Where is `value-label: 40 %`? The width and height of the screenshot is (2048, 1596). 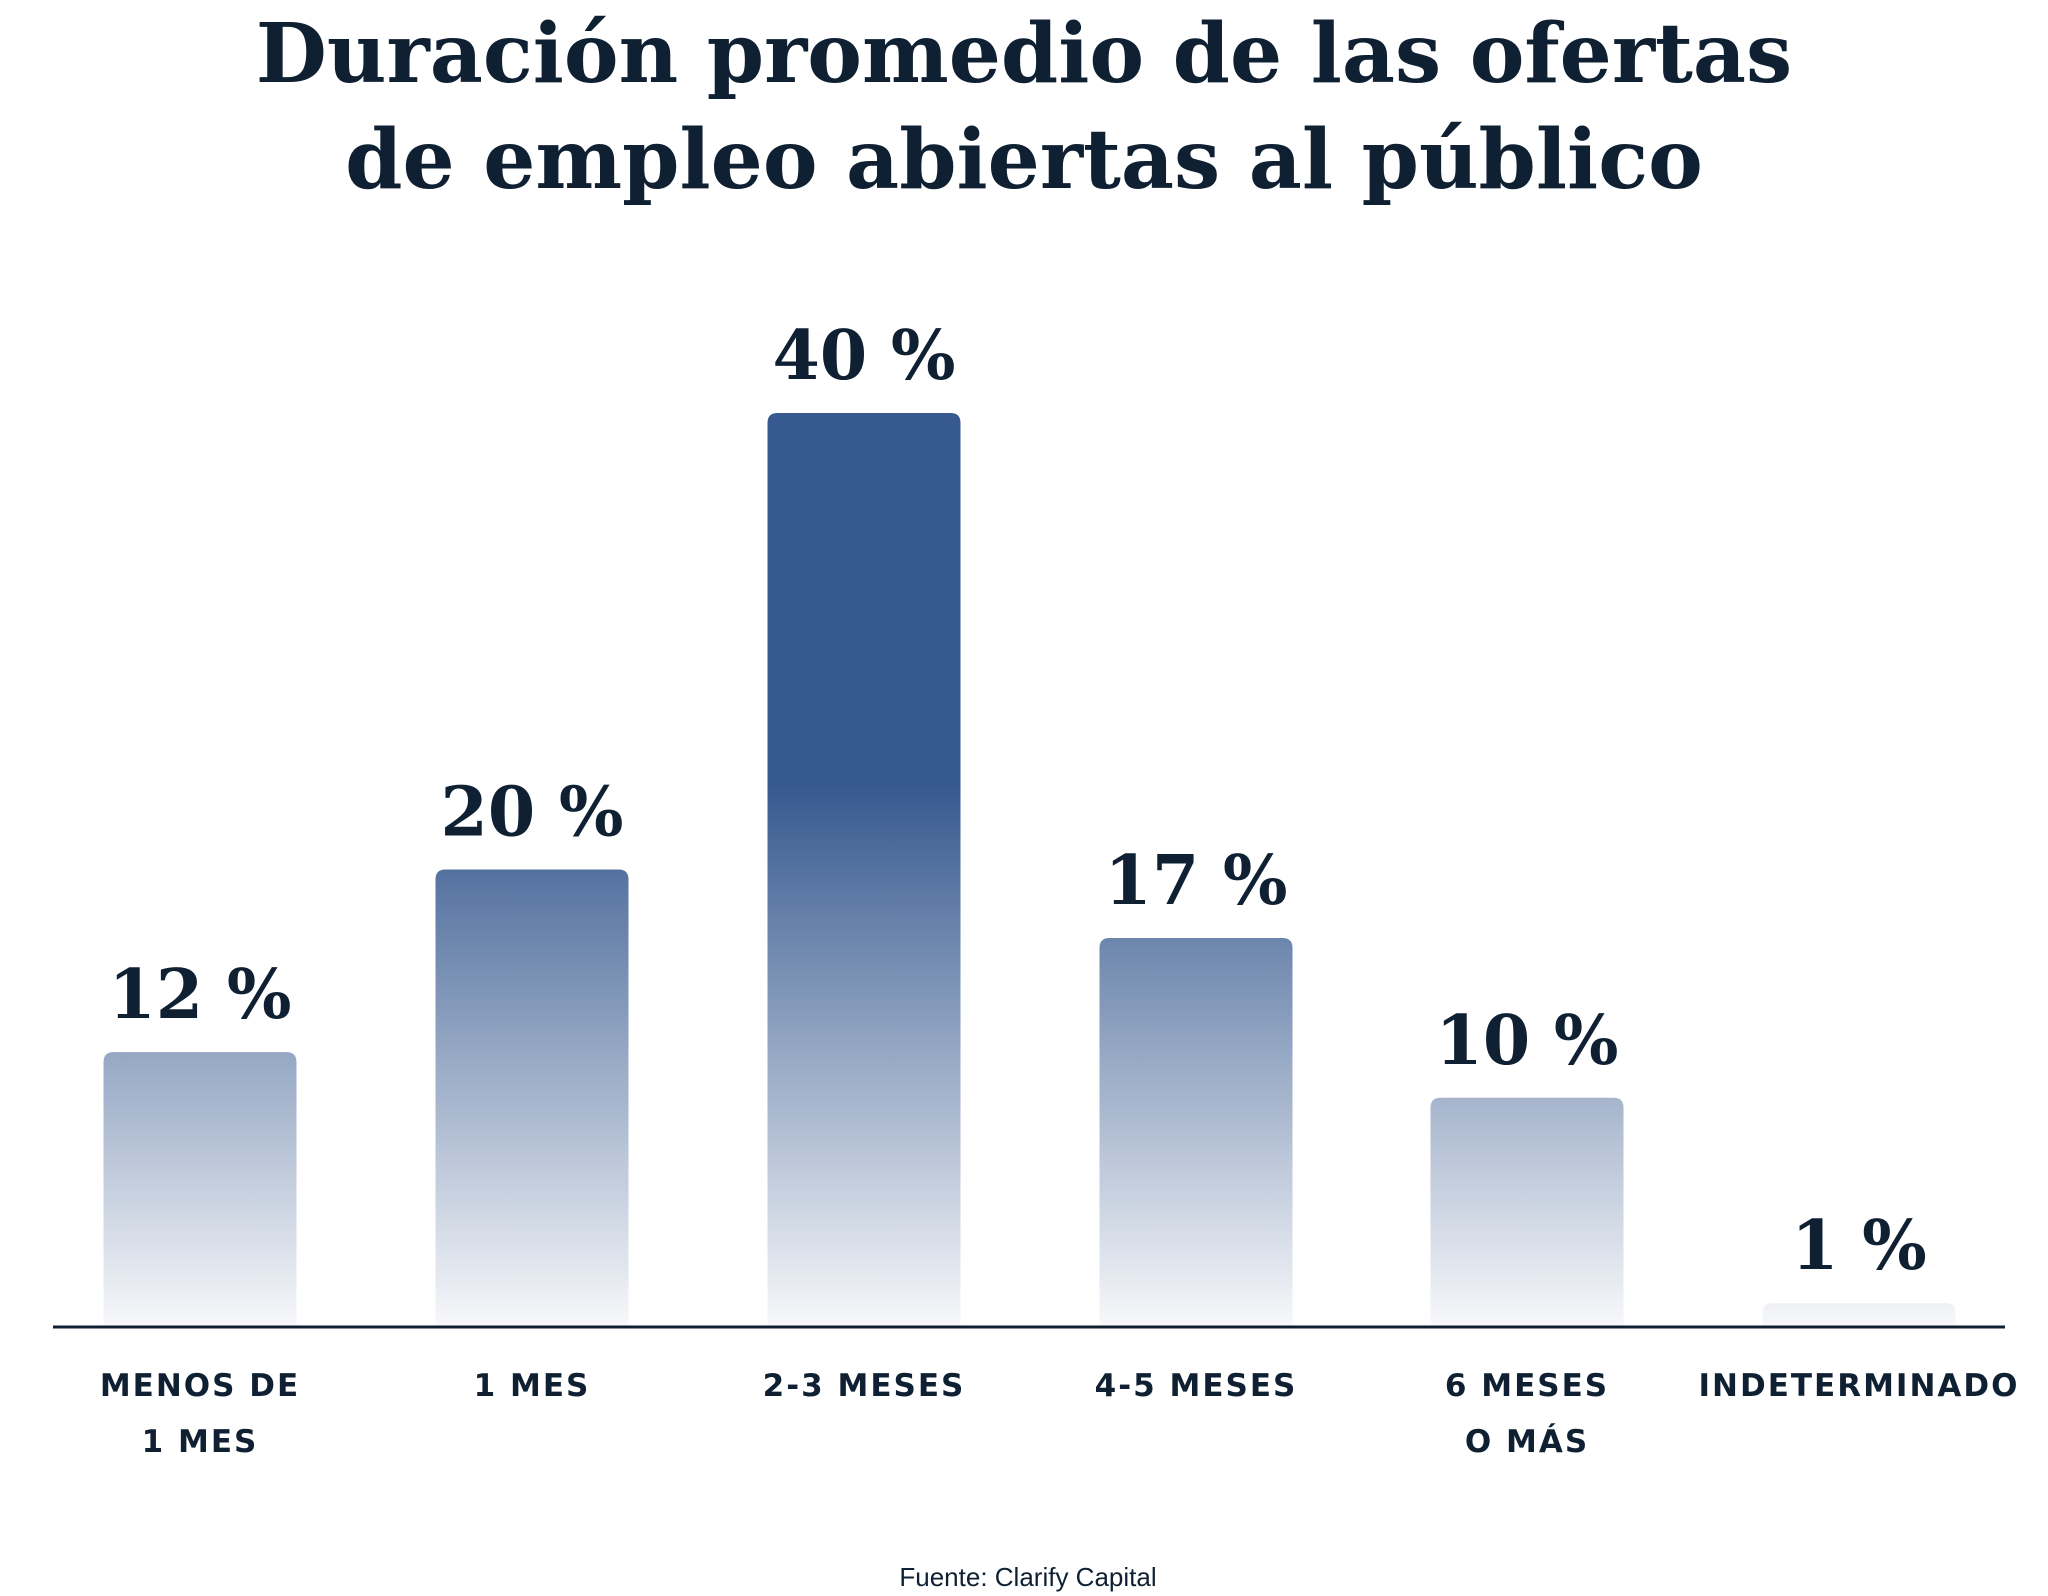
value-label: 40 % is located at coordinates (864, 356).